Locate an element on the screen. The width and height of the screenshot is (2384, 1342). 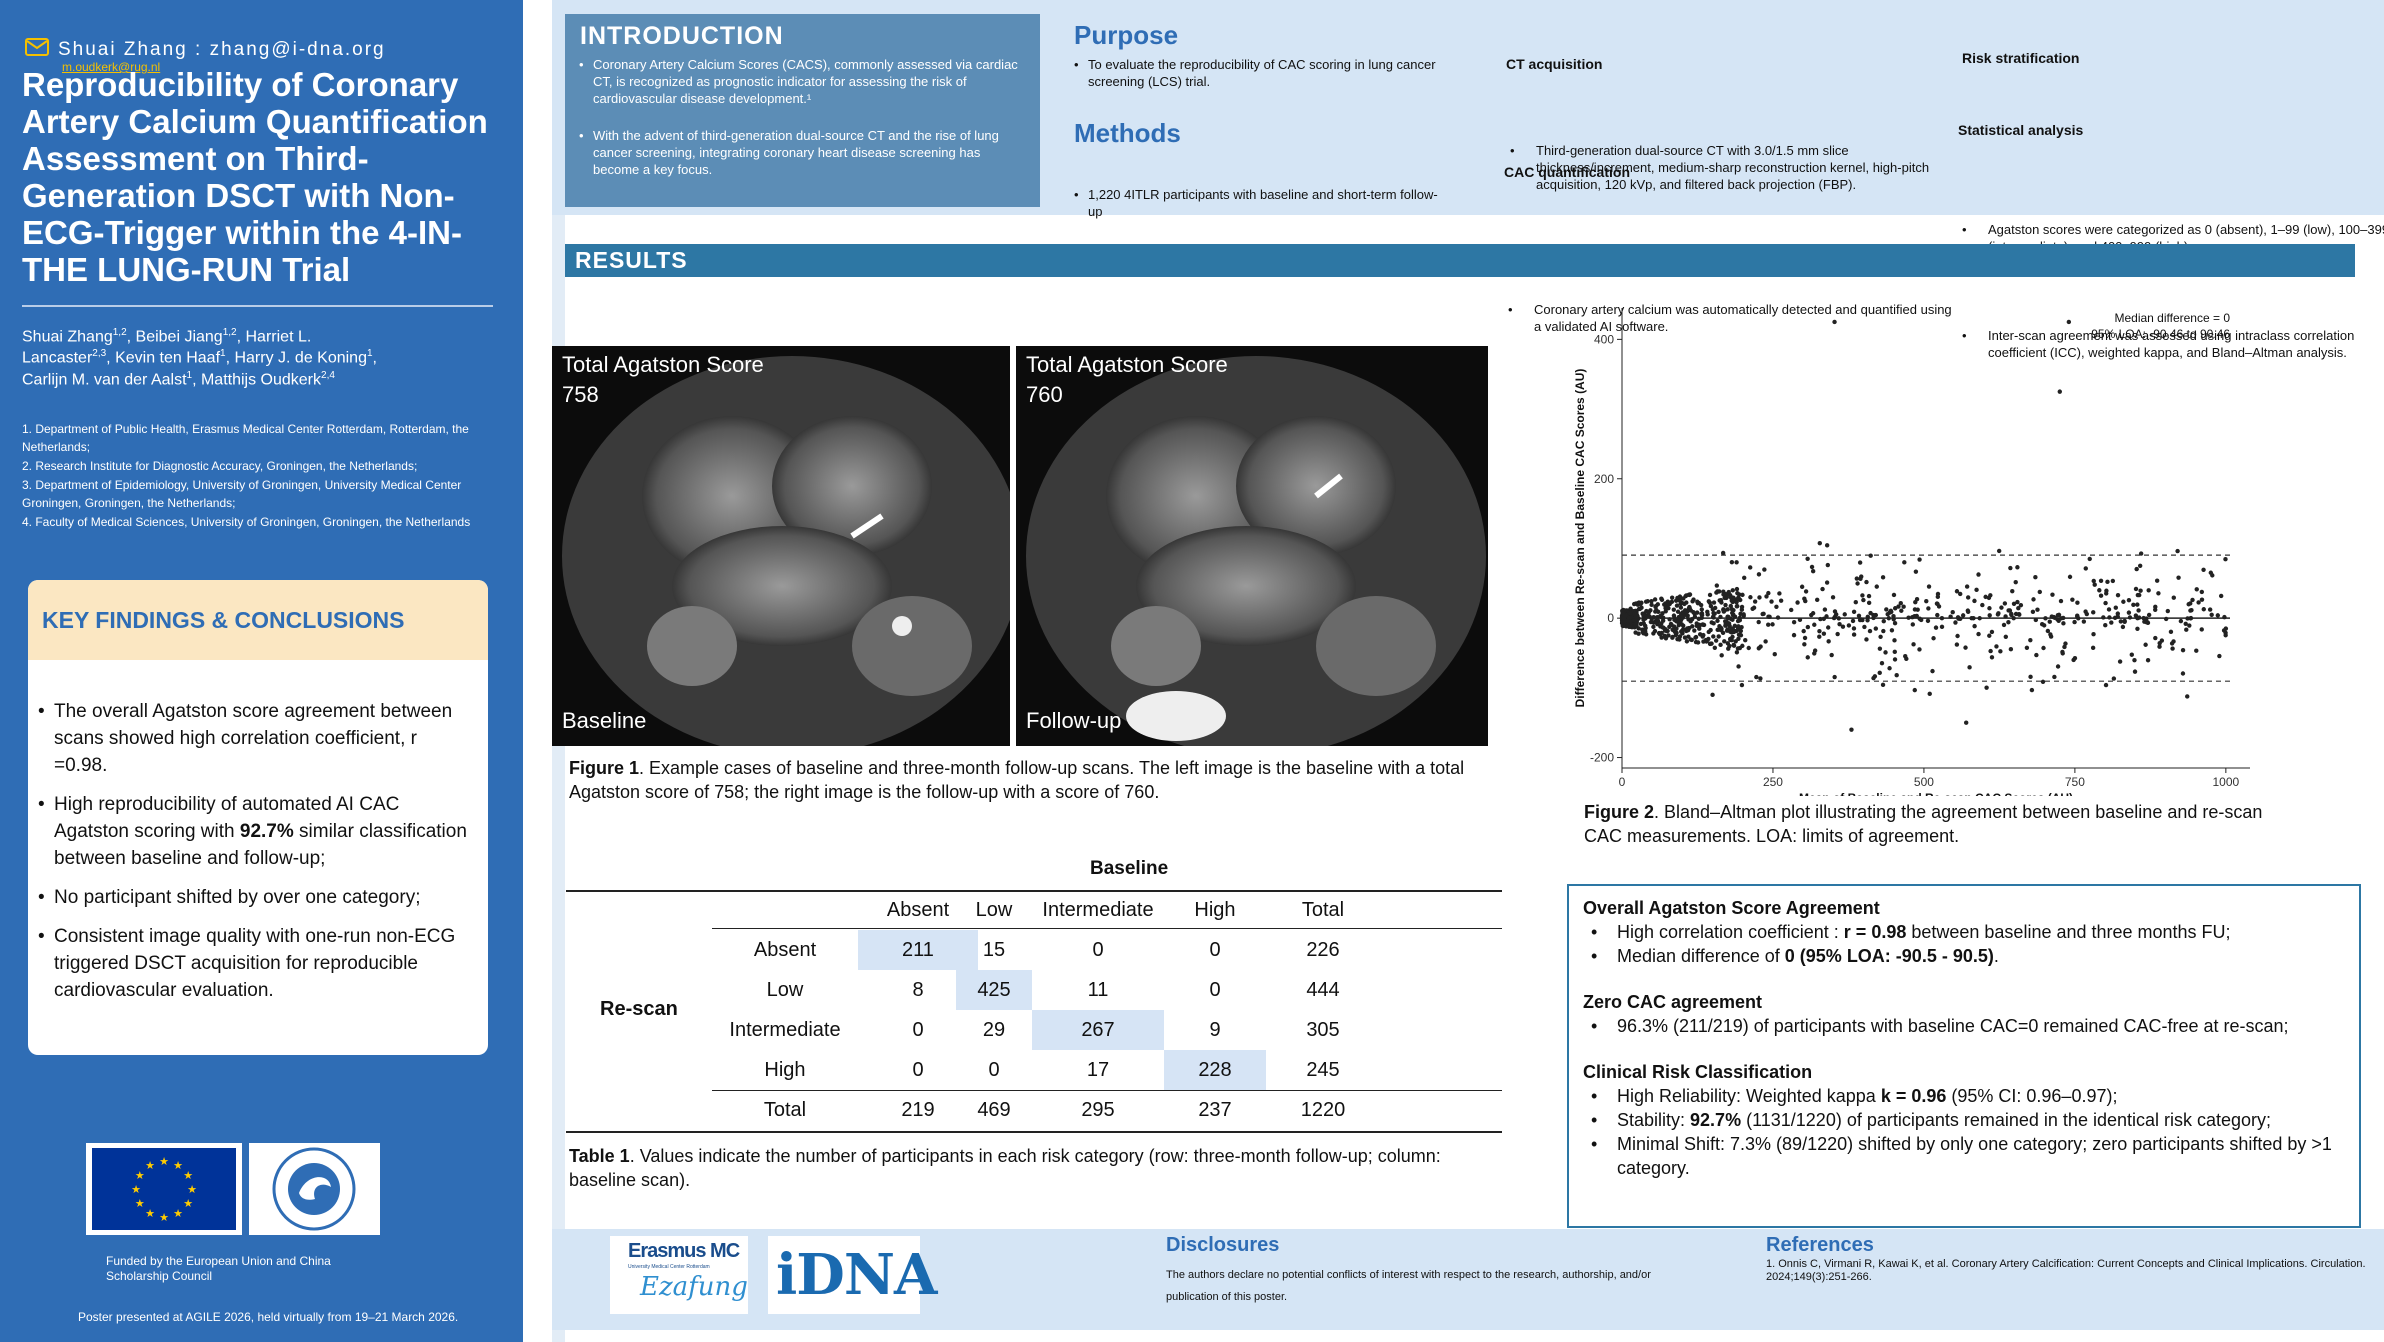
table-column-header: Low is located at coordinates (994, 910).